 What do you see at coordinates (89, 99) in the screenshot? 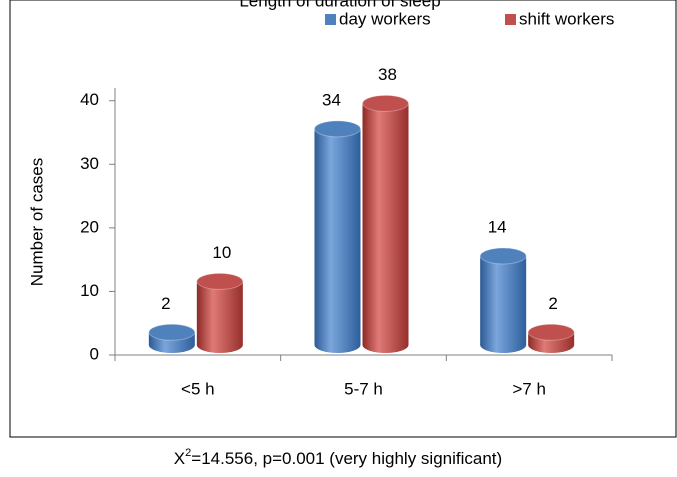
I see `y-tick-label: 40` at bounding box center [89, 99].